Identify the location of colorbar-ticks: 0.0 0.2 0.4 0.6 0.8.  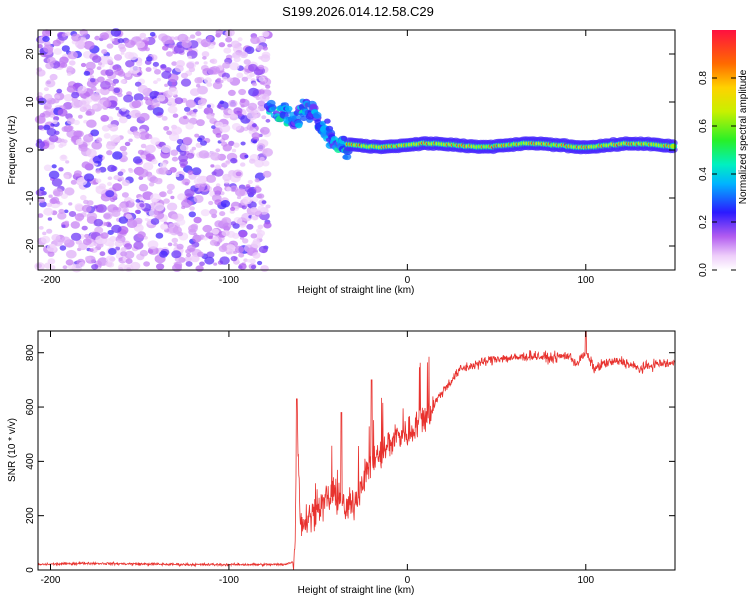
(717, 174).